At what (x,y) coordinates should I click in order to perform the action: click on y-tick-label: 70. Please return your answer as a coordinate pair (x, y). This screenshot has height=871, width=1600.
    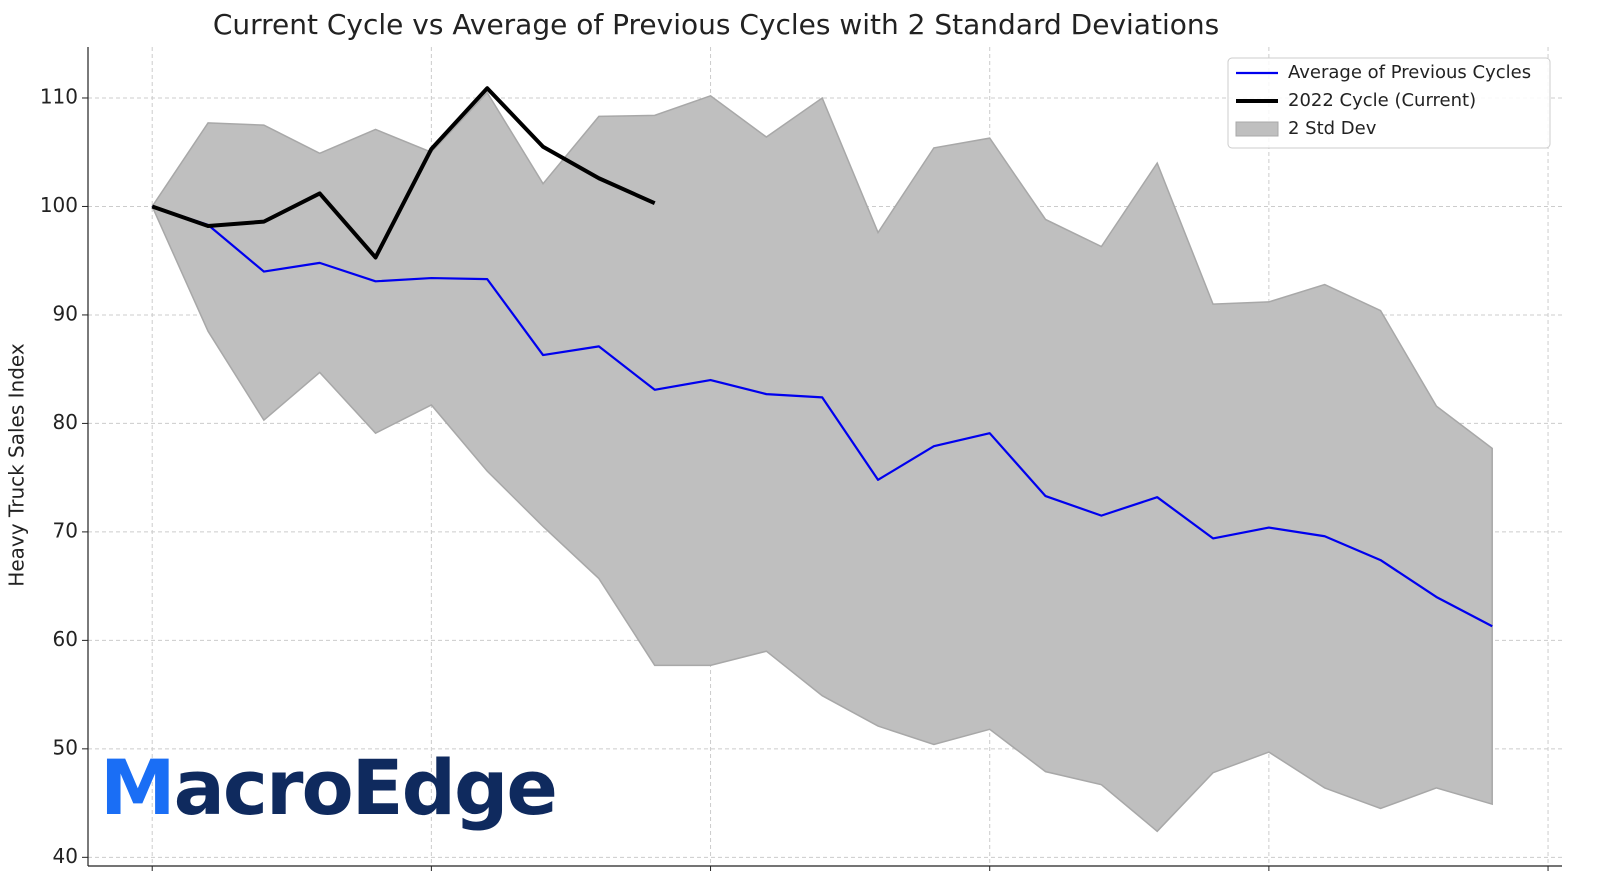
    Looking at the image, I should click on (65, 530).